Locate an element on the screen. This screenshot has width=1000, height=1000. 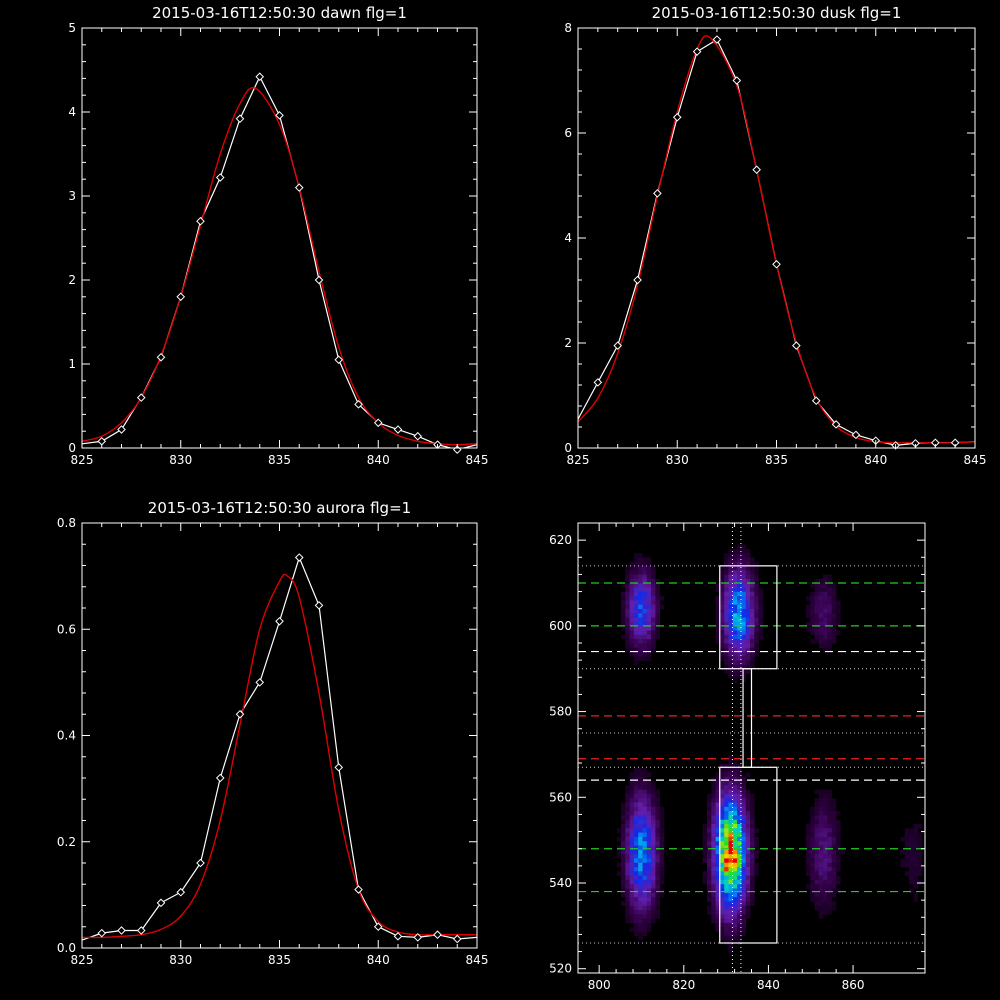
chart-title: 2015-03-16T12:50:30 dusk flg=1 is located at coordinates (777, 13).